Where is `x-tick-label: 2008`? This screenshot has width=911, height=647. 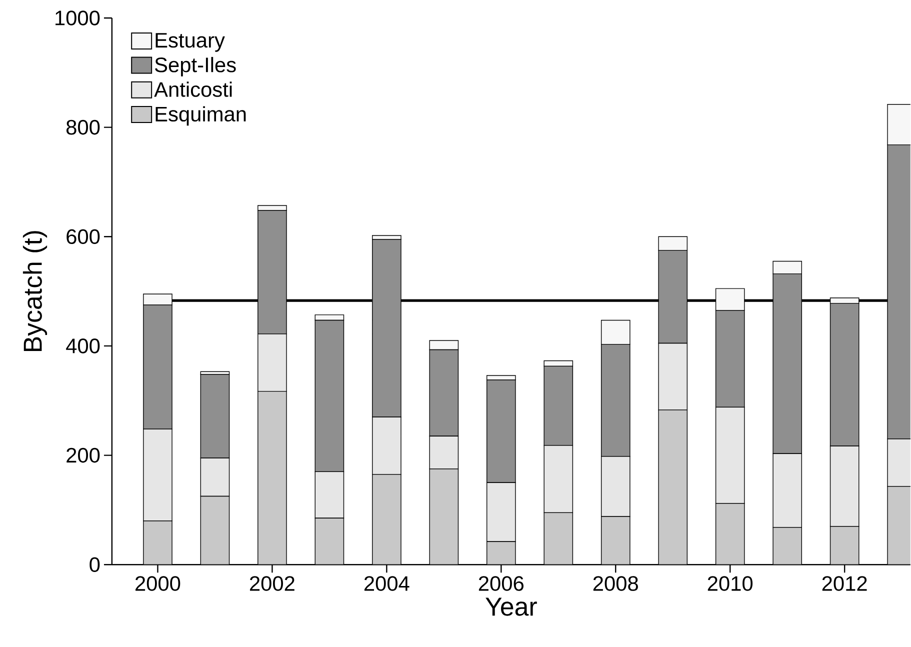
x-tick-label: 2008 is located at coordinates (615, 584).